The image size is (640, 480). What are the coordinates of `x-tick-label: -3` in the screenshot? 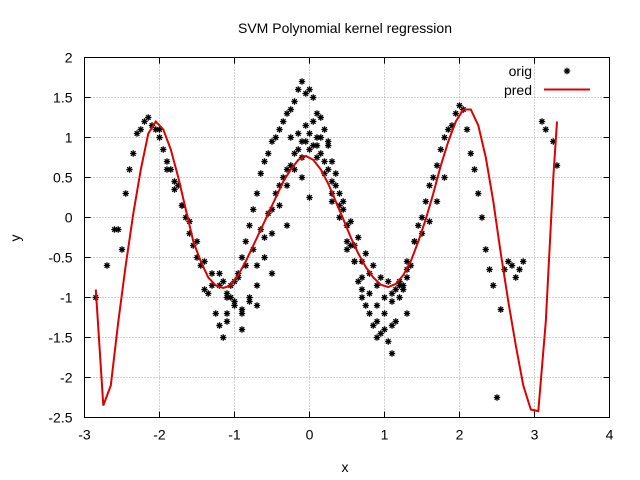 It's located at (84, 435).